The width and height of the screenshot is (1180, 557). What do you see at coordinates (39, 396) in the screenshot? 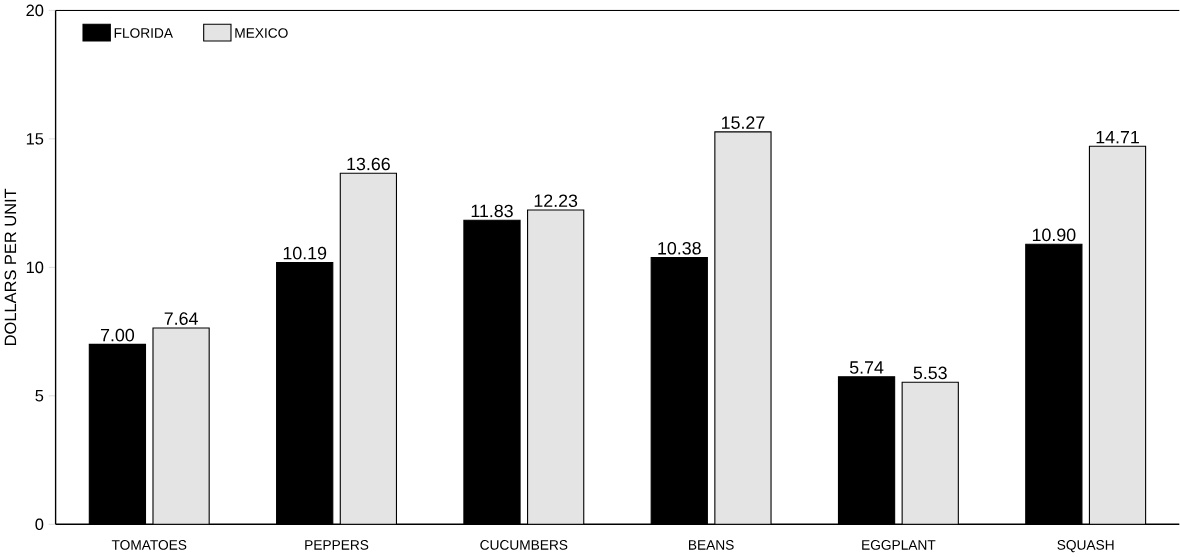
I see `y-tick-label: 5` at bounding box center [39, 396].